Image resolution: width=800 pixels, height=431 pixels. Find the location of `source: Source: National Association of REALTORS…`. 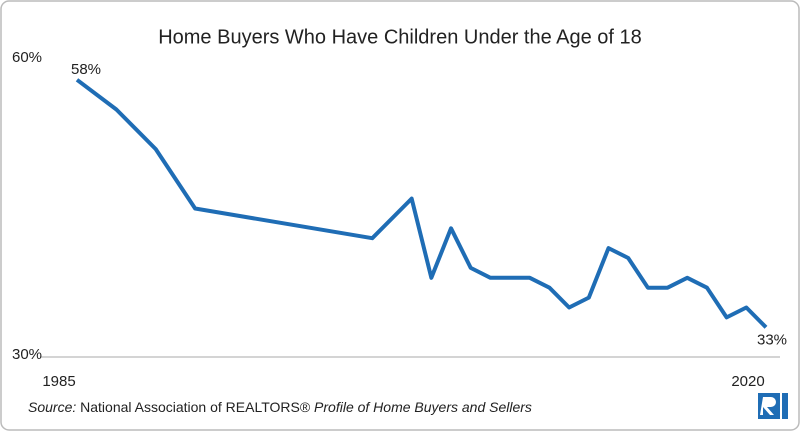

source: Source: National Association of REALTORS… is located at coordinates (280, 407).